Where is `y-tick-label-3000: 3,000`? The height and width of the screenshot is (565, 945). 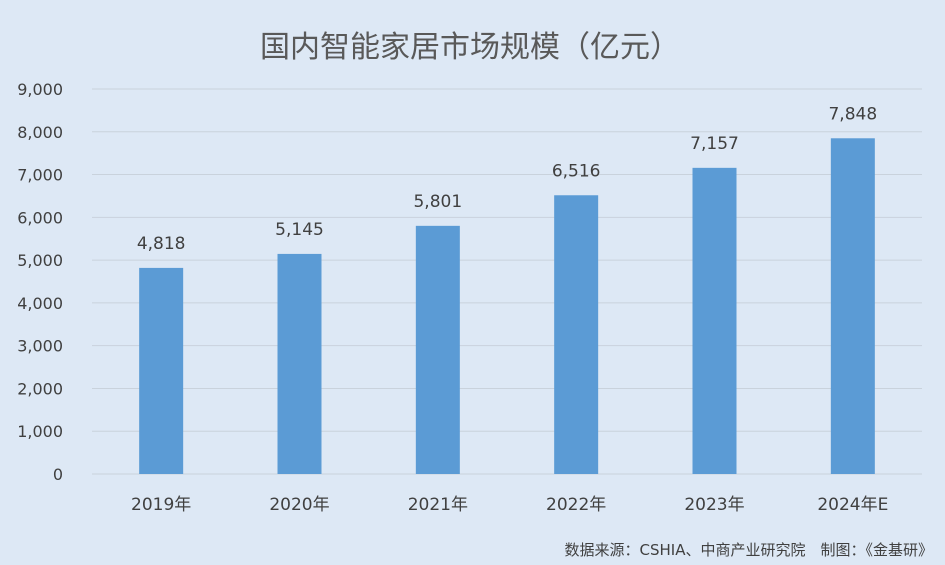 y-tick-label-3000: 3,000 is located at coordinates (40, 346).